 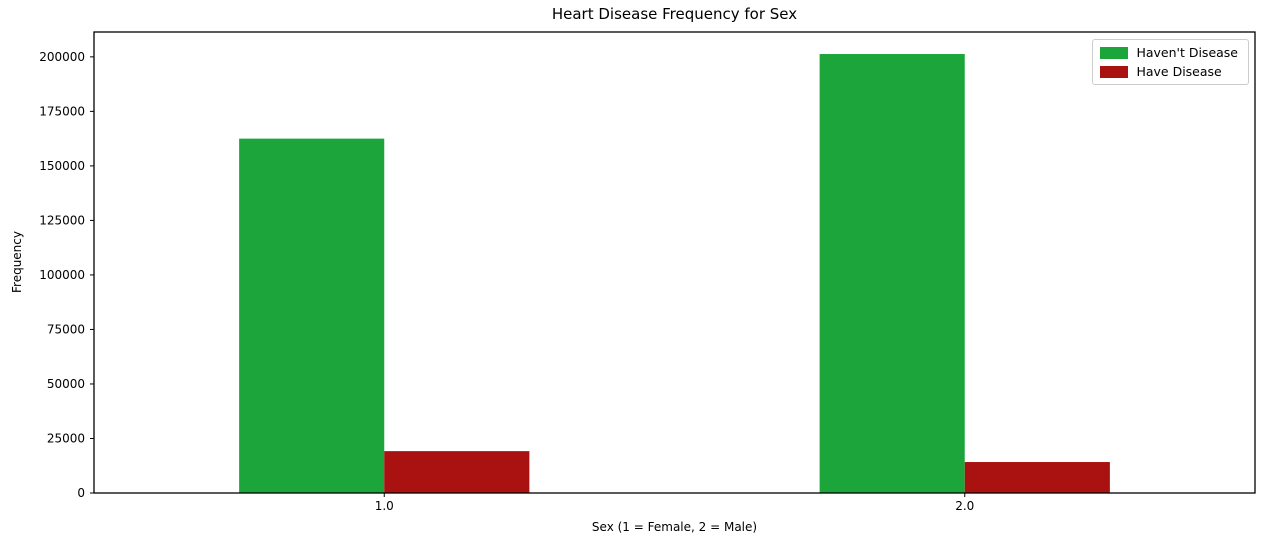 What do you see at coordinates (66, 438) in the screenshot?
I see `y-tick-label: 25000` at bounding box center [66, 438].